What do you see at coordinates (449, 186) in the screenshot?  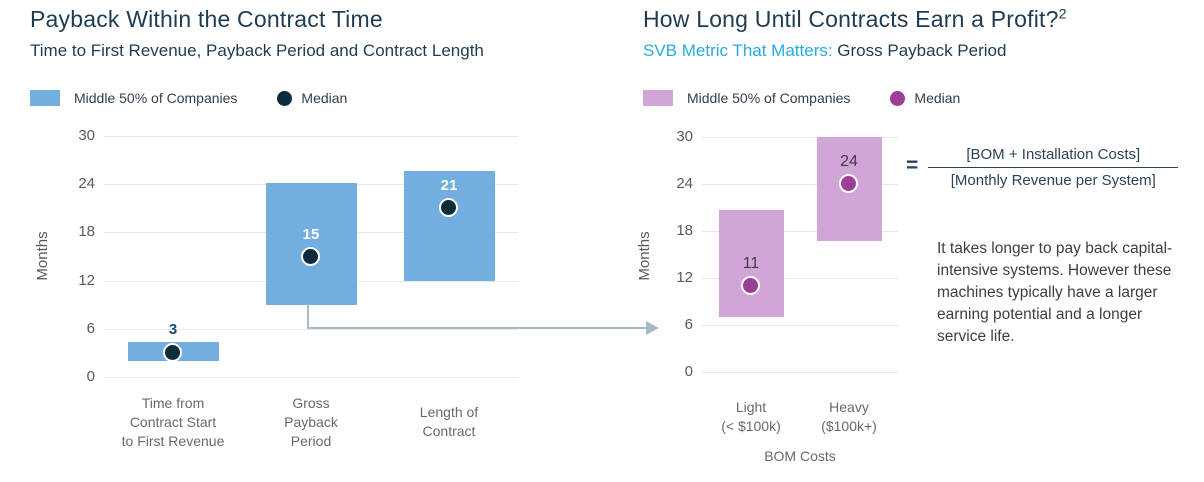 I see `median-value-label: 21` at bounding box center [449, 186].